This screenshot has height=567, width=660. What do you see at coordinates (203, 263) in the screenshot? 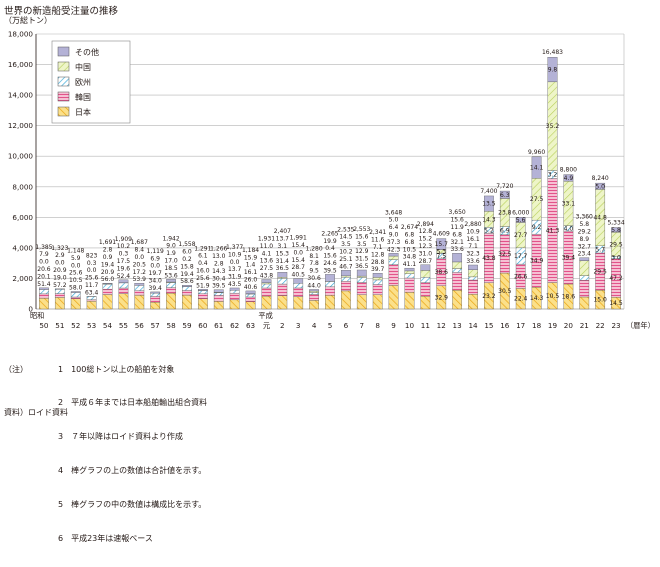
I see `segment-label: 0.4` at bounding box center [203, 263].